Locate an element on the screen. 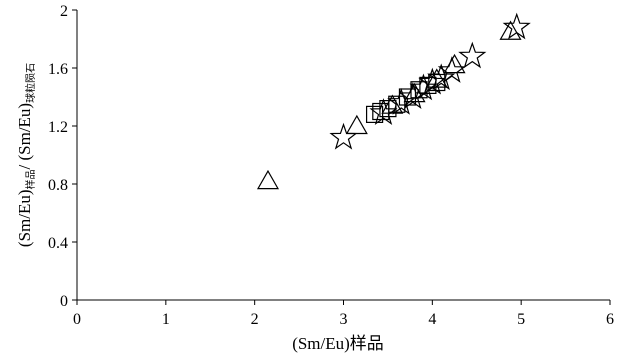  x-tick-label-5: 5 is located at coordinates (521, 319).